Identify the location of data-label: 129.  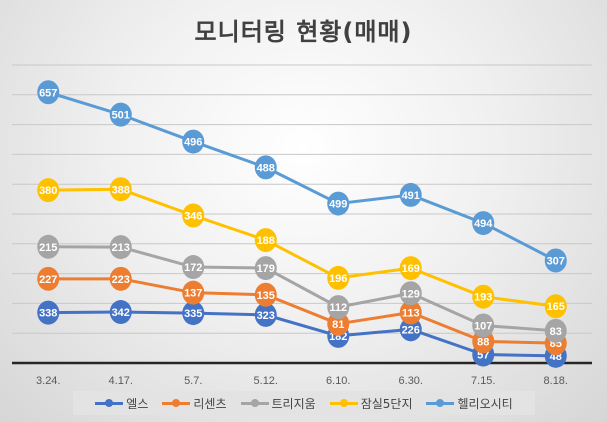
(411, 294).